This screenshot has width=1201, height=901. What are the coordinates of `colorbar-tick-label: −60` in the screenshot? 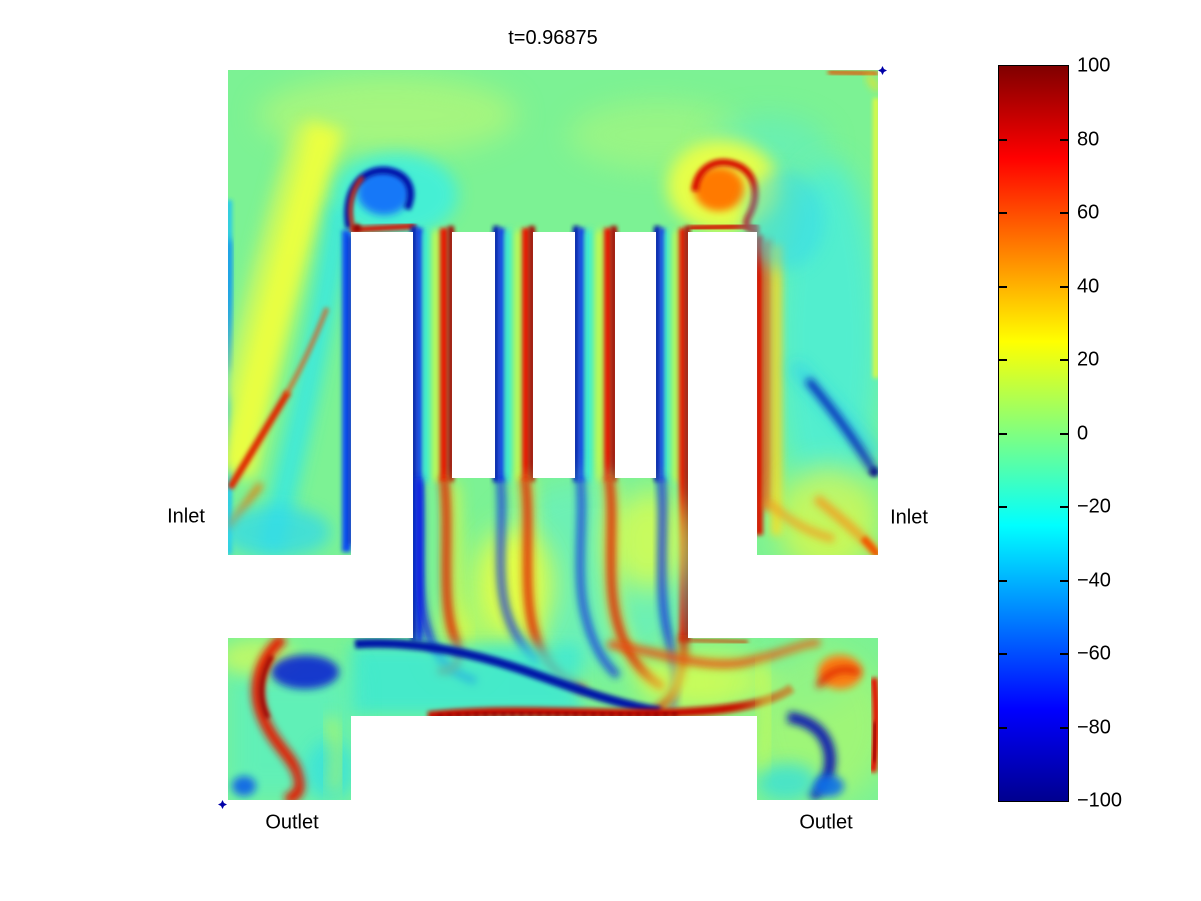 It's located at (1094, 653).